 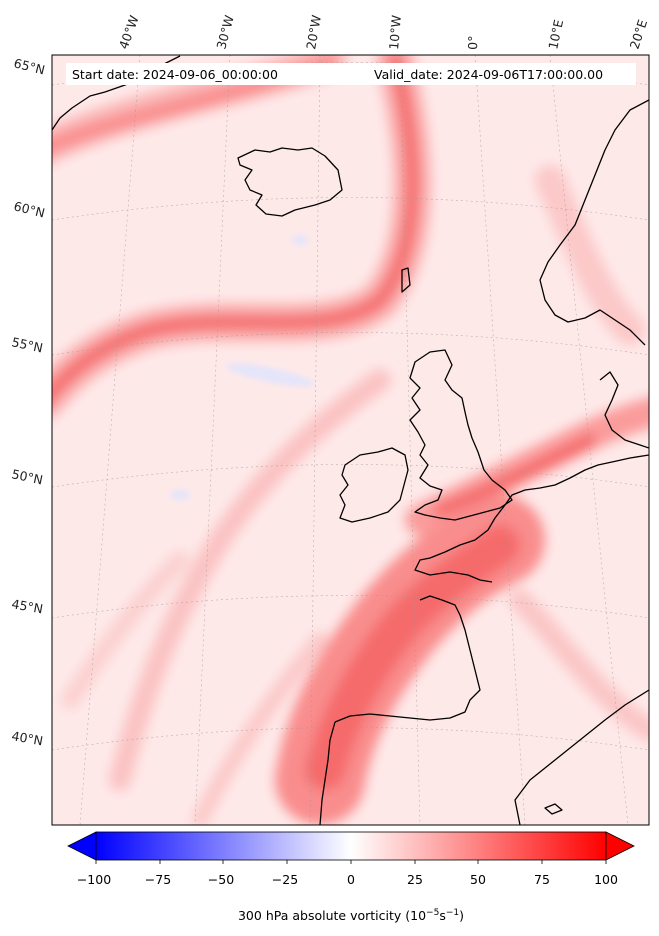 I want to click on colorbar-title-exp1: −5, so click(x=432, y=913).